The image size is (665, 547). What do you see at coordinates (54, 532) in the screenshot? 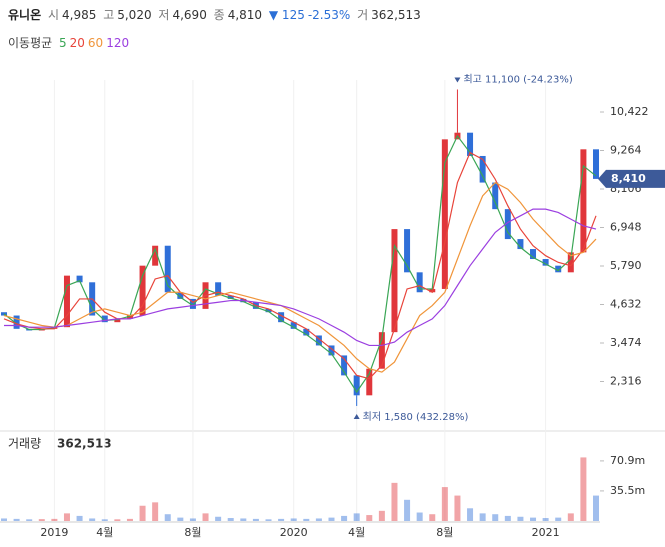
I see `x-tick-label: 2019` at bounding box center [54, 532].